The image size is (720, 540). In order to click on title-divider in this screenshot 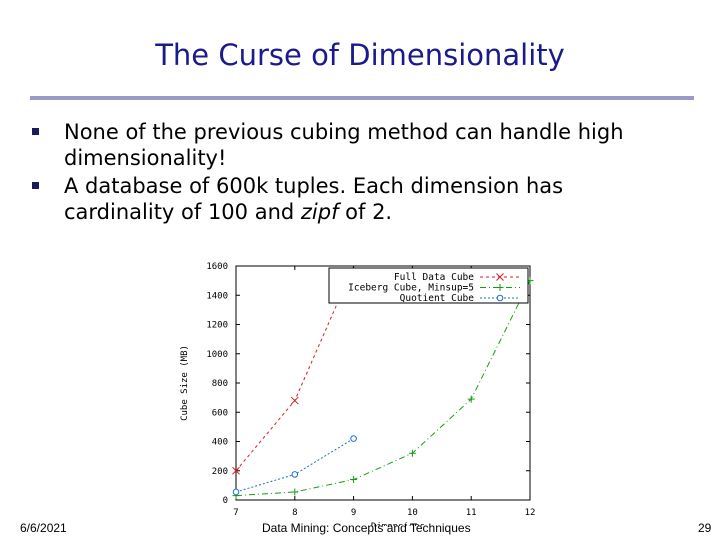, I will do `click(362, 98)`.